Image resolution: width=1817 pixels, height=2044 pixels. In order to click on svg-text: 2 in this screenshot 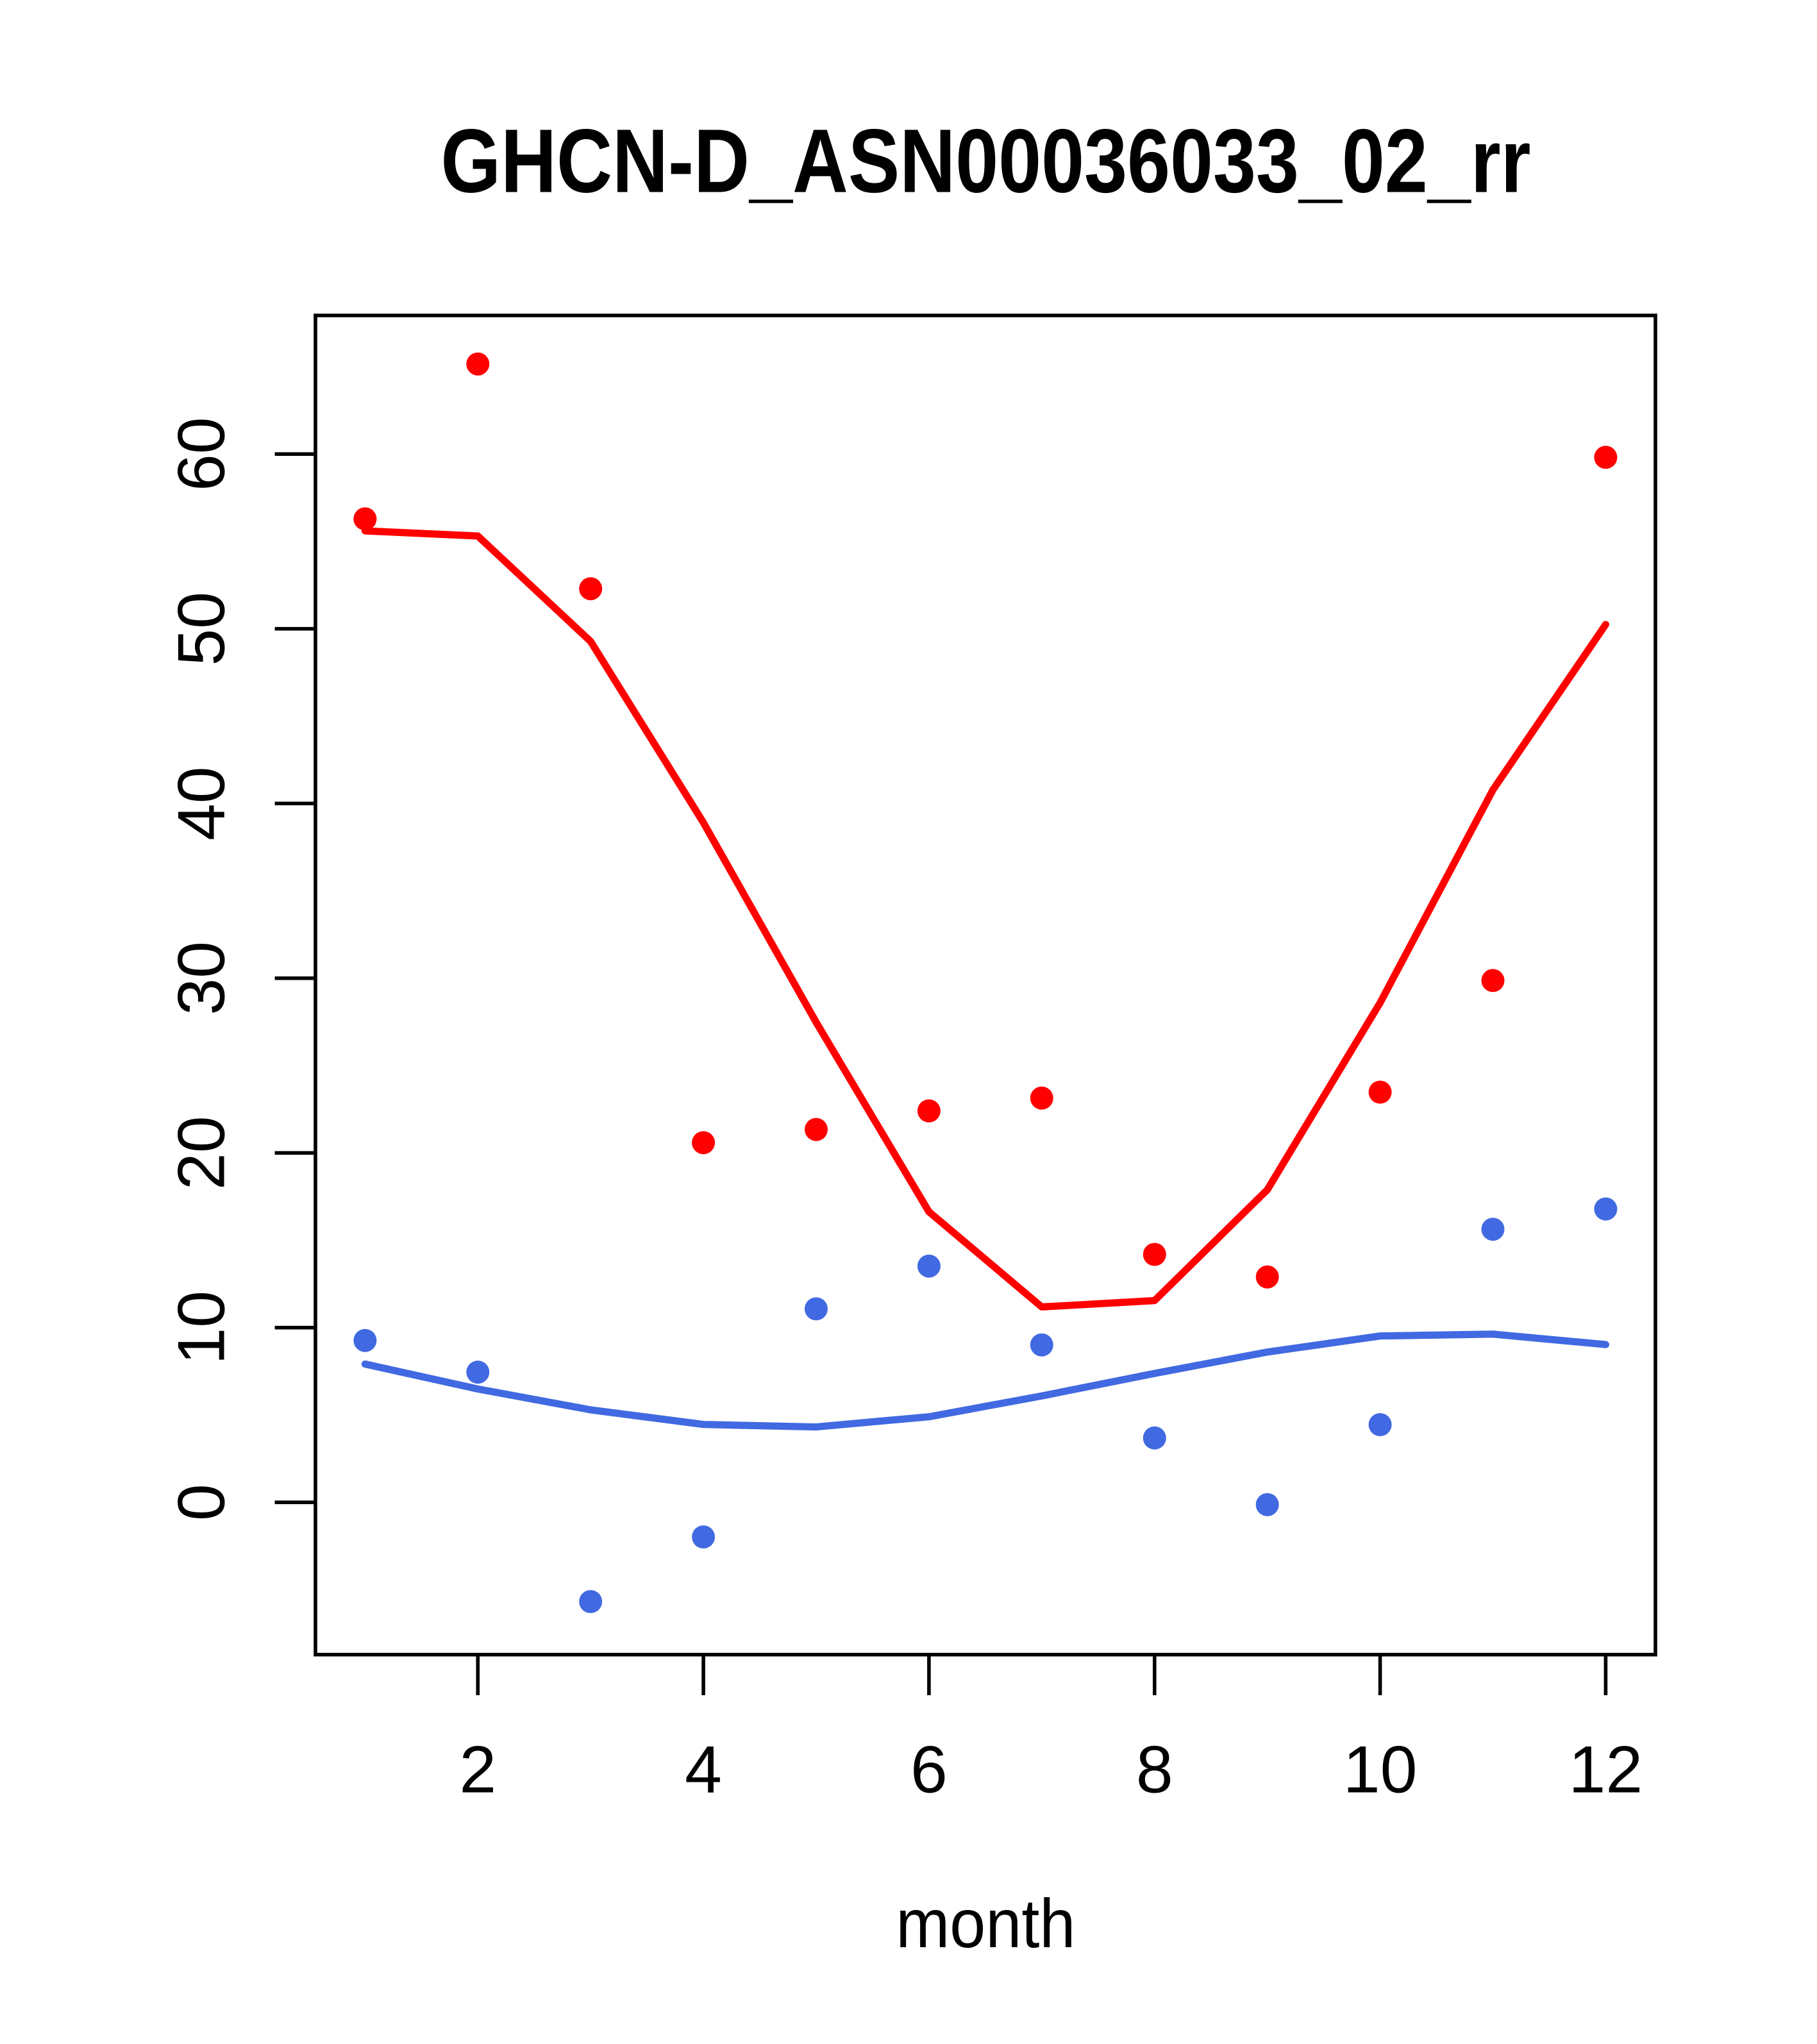, I will do `click(477, 1770)`.